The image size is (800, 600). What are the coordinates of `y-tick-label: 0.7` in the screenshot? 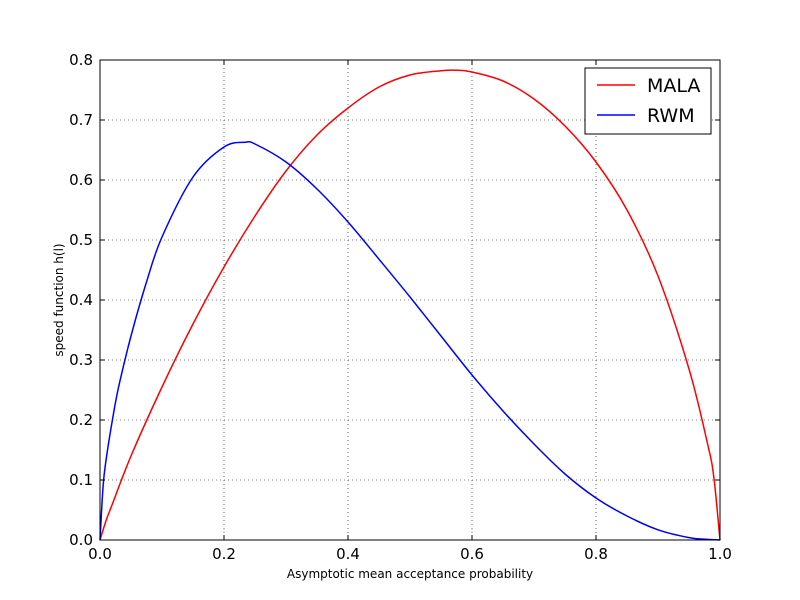 It's located at (81, 120).